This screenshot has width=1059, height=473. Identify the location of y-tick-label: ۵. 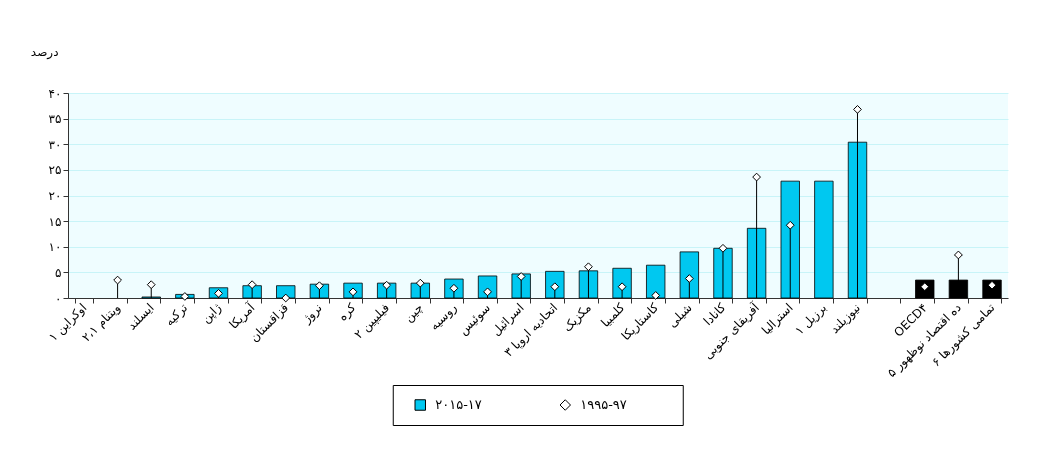
(58, 272).